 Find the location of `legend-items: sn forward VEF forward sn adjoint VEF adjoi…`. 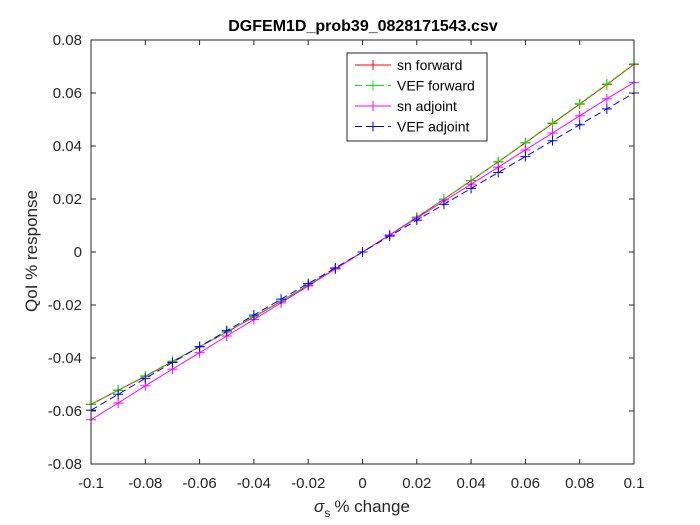

legend-items: sn forward VEF forward sn adjoint VEF adjoi… is located at coordinates (415, 96).